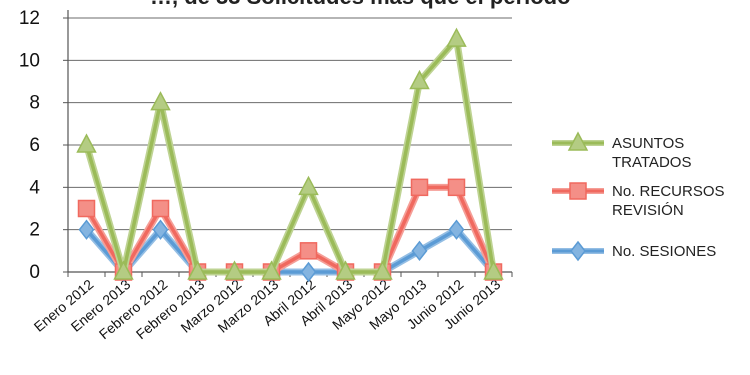 This screenshot has width=750, height=375. What do you see at coordinates (34, 103) in the screenshot?
I see `y-tick-label: 8` at bounding box center [34, 103].